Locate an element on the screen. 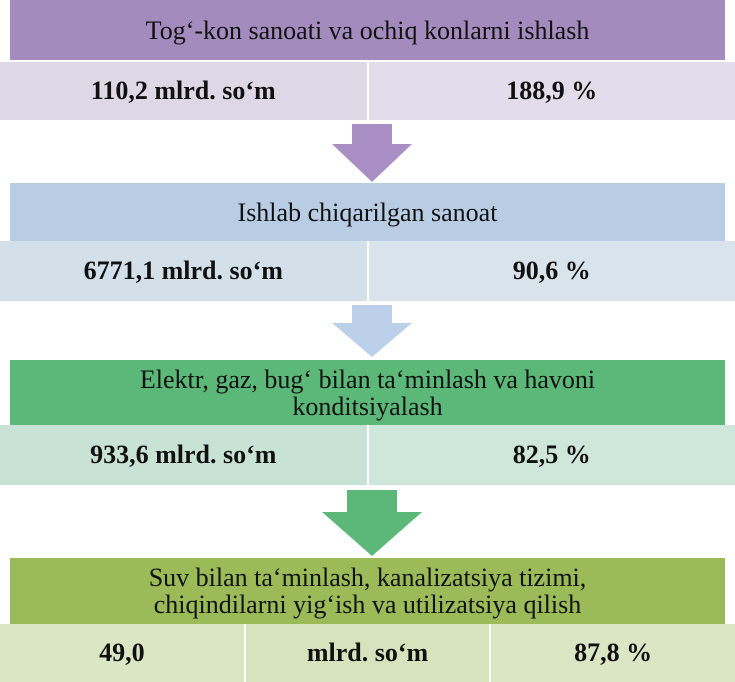 Image resolution: width=735 pixels, height=682 pixels. block-row: 933,6 mlrd. so‘m 82,5 % is located at coordinates (367, 455).